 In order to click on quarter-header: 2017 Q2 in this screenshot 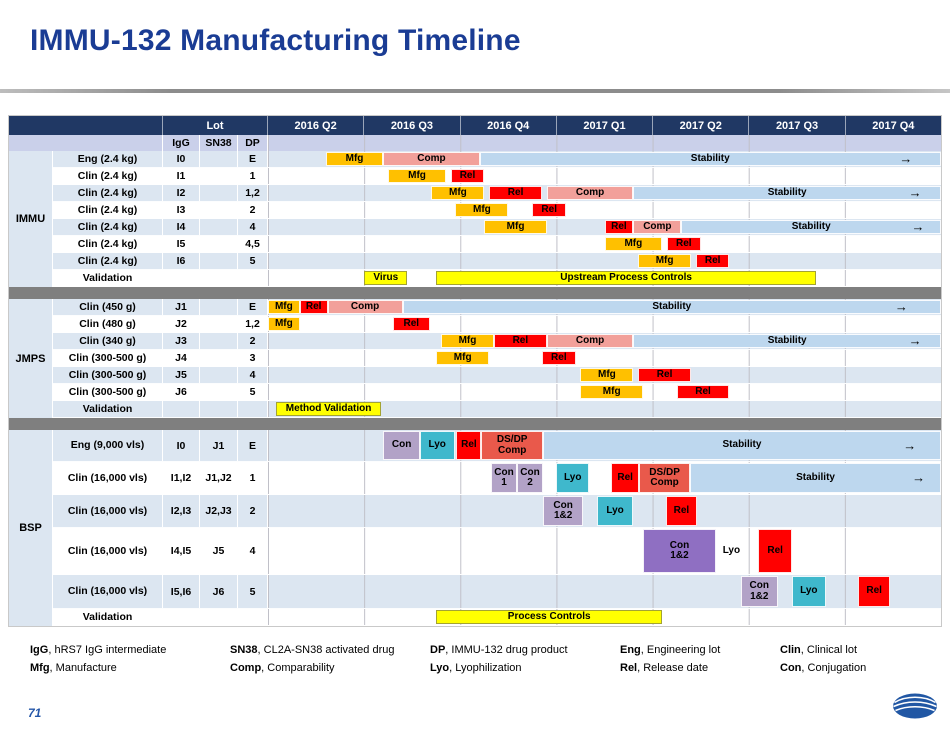, I will do `click(701, 125)`.